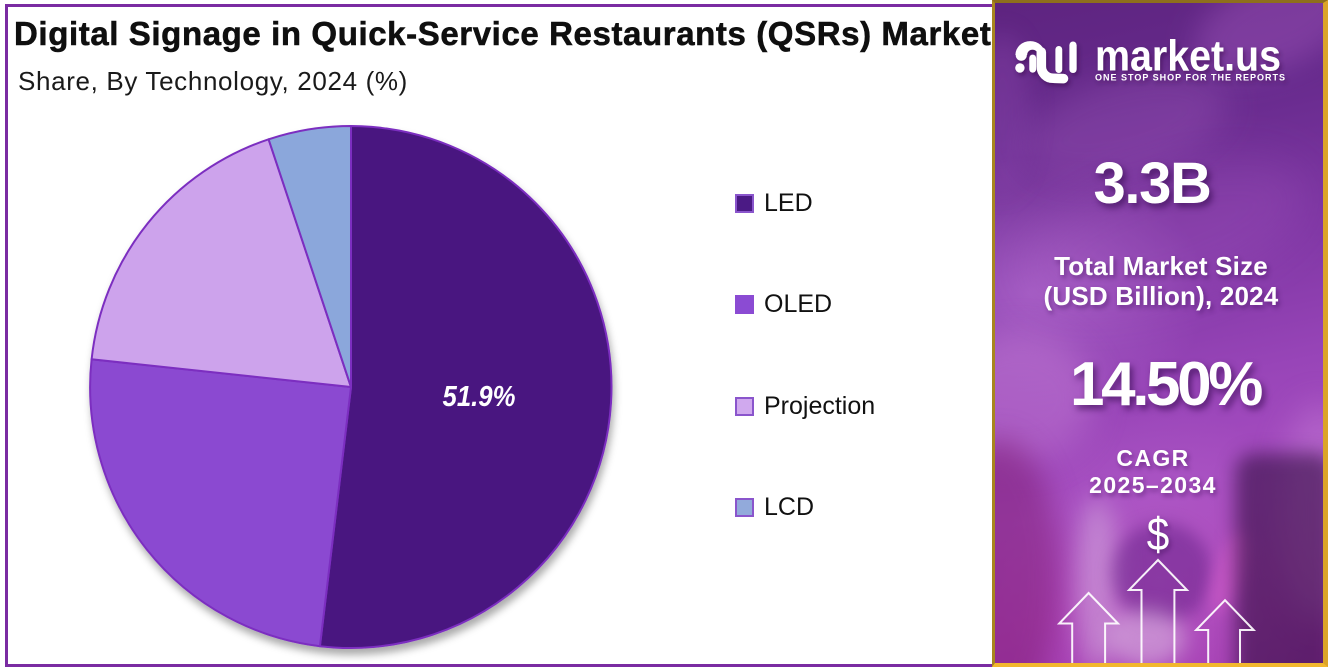 The height and width of the screenshot is (667, 1328). What do you see at coordinates (479, 397) in the screenshot?
I see `svg-text: 51.9%` at bounding box center [479, 397].